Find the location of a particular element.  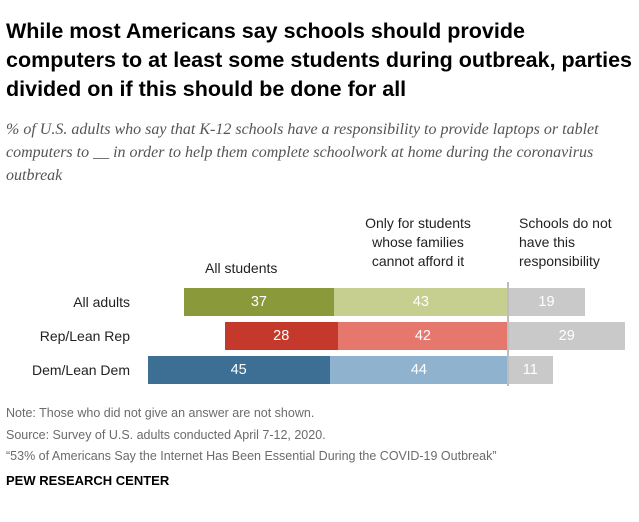

row-label-all-adults: All adults is located at coordinates (101, 302).